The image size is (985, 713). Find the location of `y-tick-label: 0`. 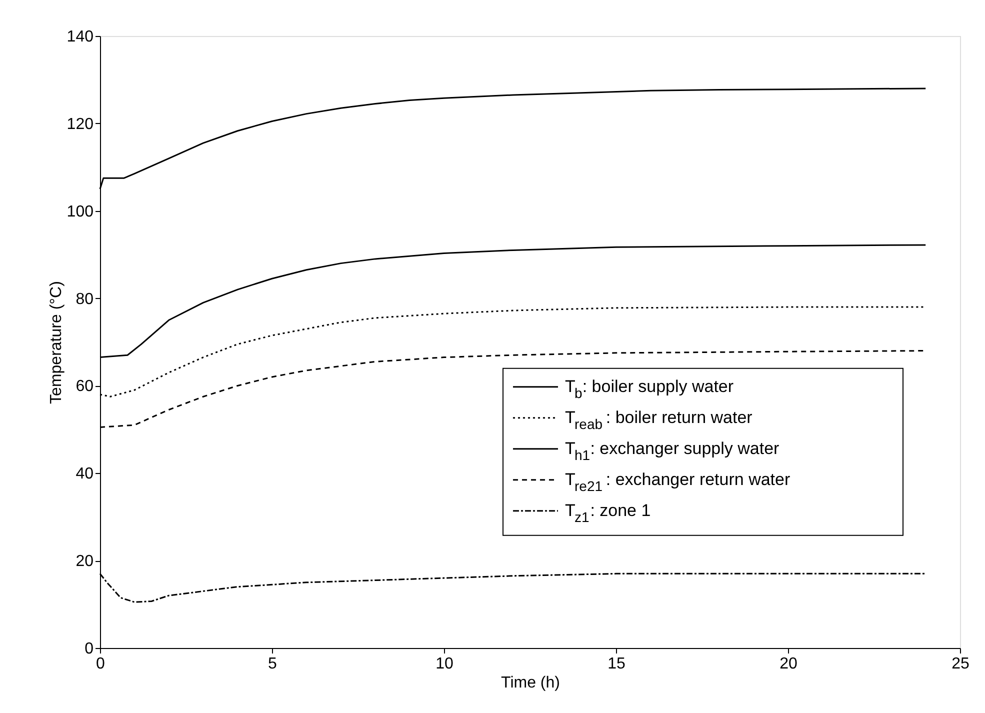

y-tick-label: 0 is located at coordinates (89, 649).